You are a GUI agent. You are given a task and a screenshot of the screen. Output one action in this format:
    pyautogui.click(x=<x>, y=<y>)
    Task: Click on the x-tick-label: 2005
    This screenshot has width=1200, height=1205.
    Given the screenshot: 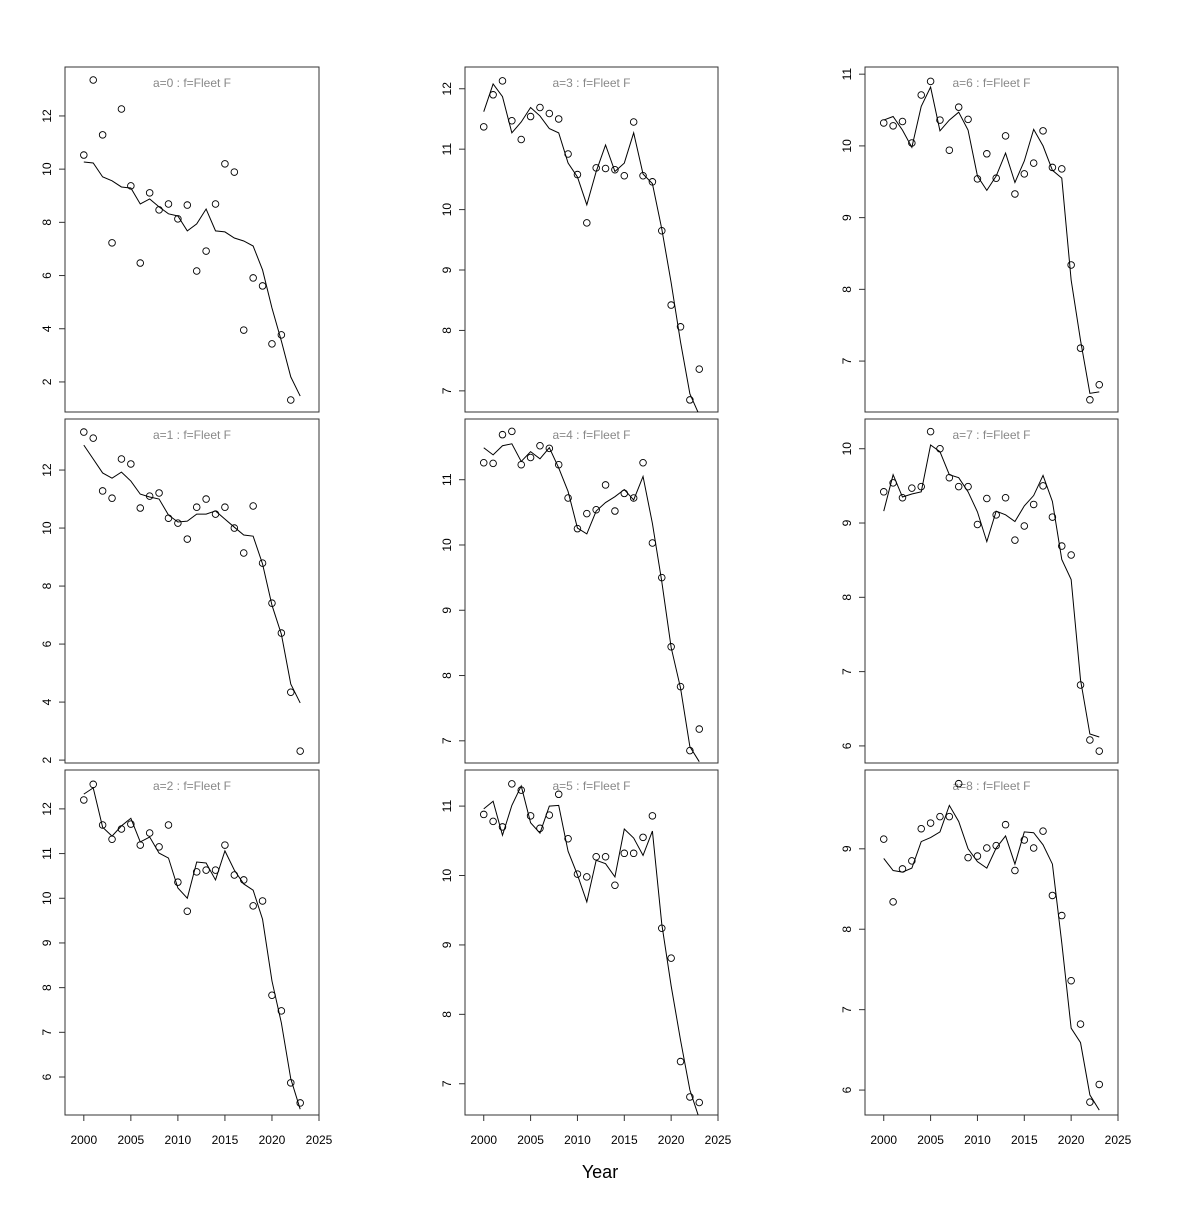 What is the action you would take?
    pyautogui.click(x=131, y=1140)
    